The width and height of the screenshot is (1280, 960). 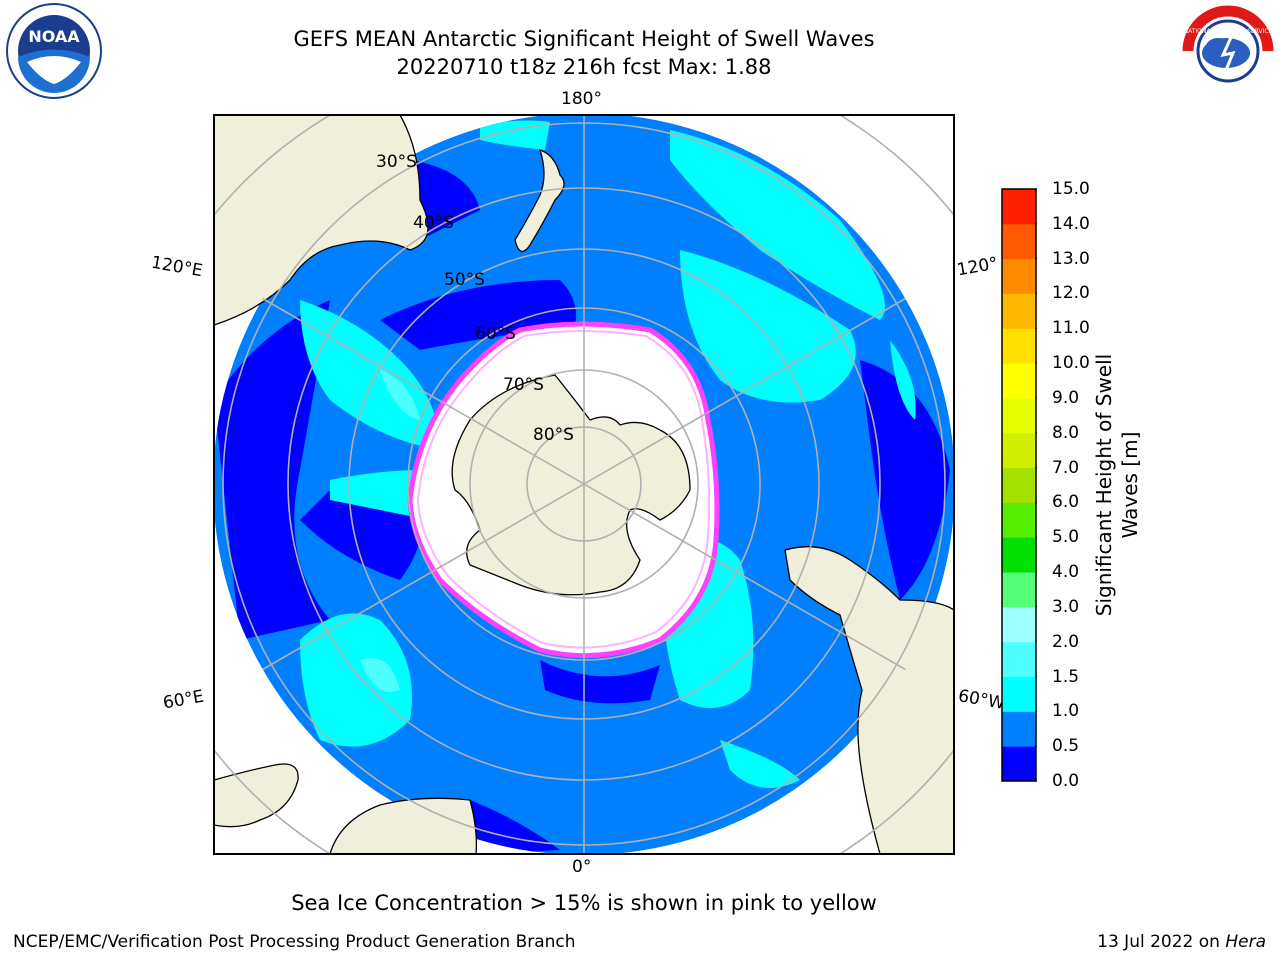 What do you see at coordinates (1066, 606) in the screenshot?
I see `colorbar-tick-label: 3.0` at bounding box center [1066, 606].